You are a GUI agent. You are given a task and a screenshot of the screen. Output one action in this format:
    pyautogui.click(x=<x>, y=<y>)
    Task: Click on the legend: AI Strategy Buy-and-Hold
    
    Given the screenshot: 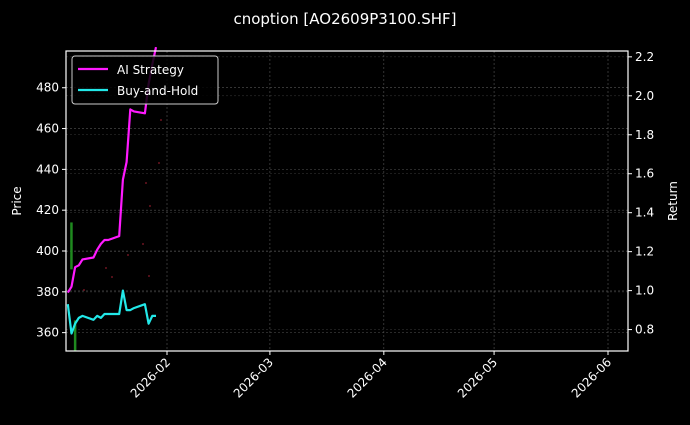 What is the action you would take?
    pyautogui.click(x=145, y=80)
    